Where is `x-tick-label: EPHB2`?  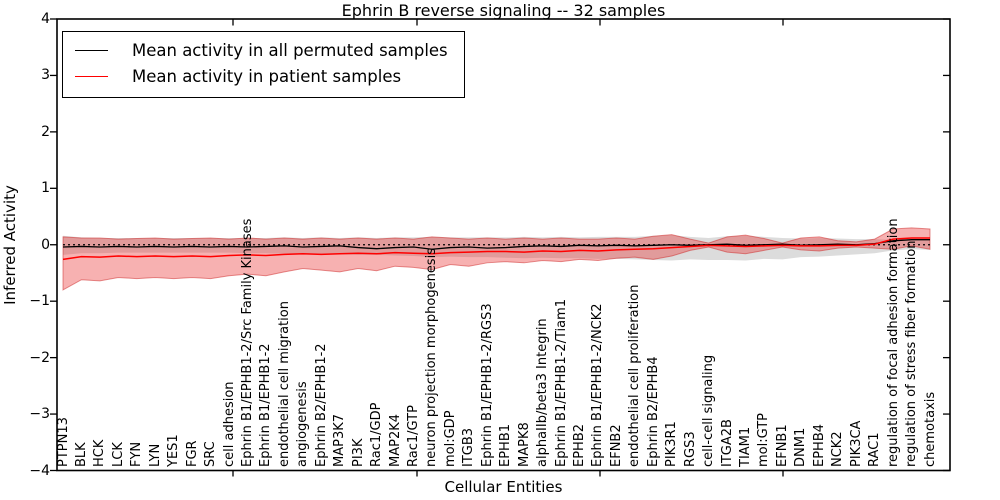
x-tick-label: EPHB2 is located at coordinates (579, 445).